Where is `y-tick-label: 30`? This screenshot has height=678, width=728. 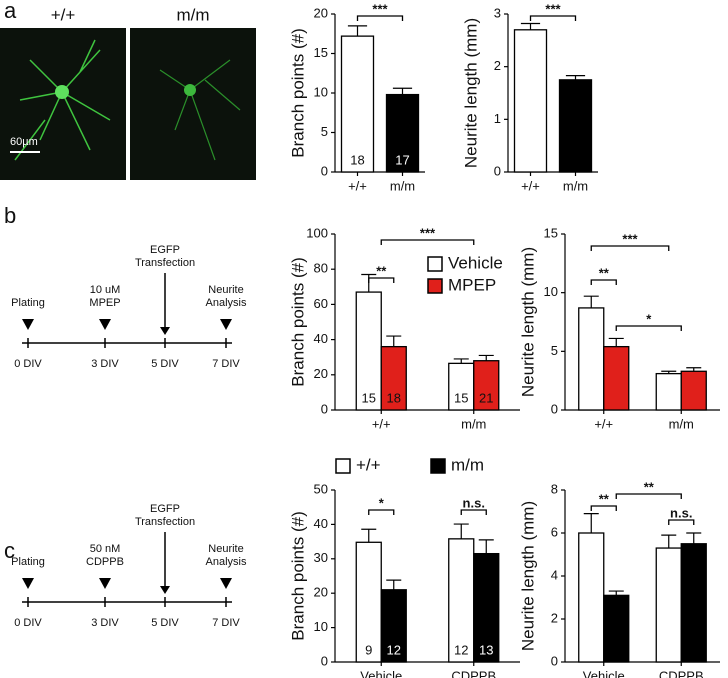 y-tick-label: 30 is located at coordinates (321, 557).